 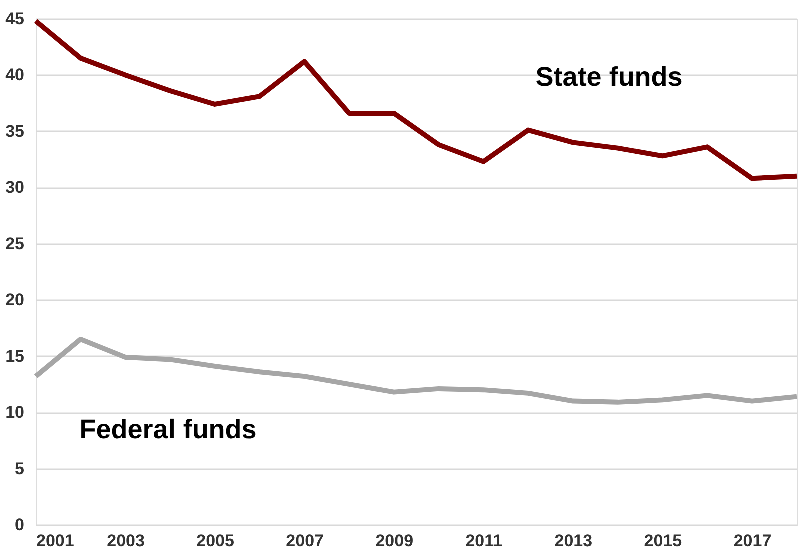 What do you see at coordinates (663, 541) in the screenshot?
I see `x-tick-label: 2015` at bounding box center [663, 541].